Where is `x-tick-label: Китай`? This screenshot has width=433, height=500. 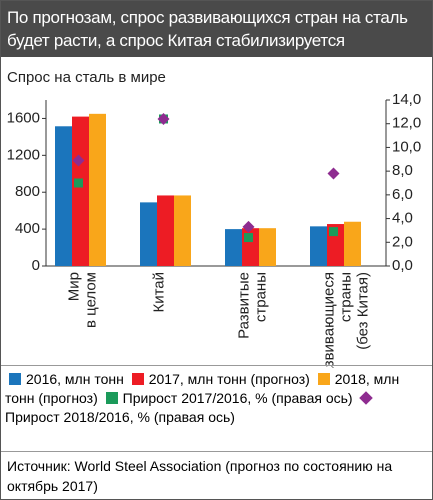 x-tick-label: Китай is located at coordinates (158, 292).